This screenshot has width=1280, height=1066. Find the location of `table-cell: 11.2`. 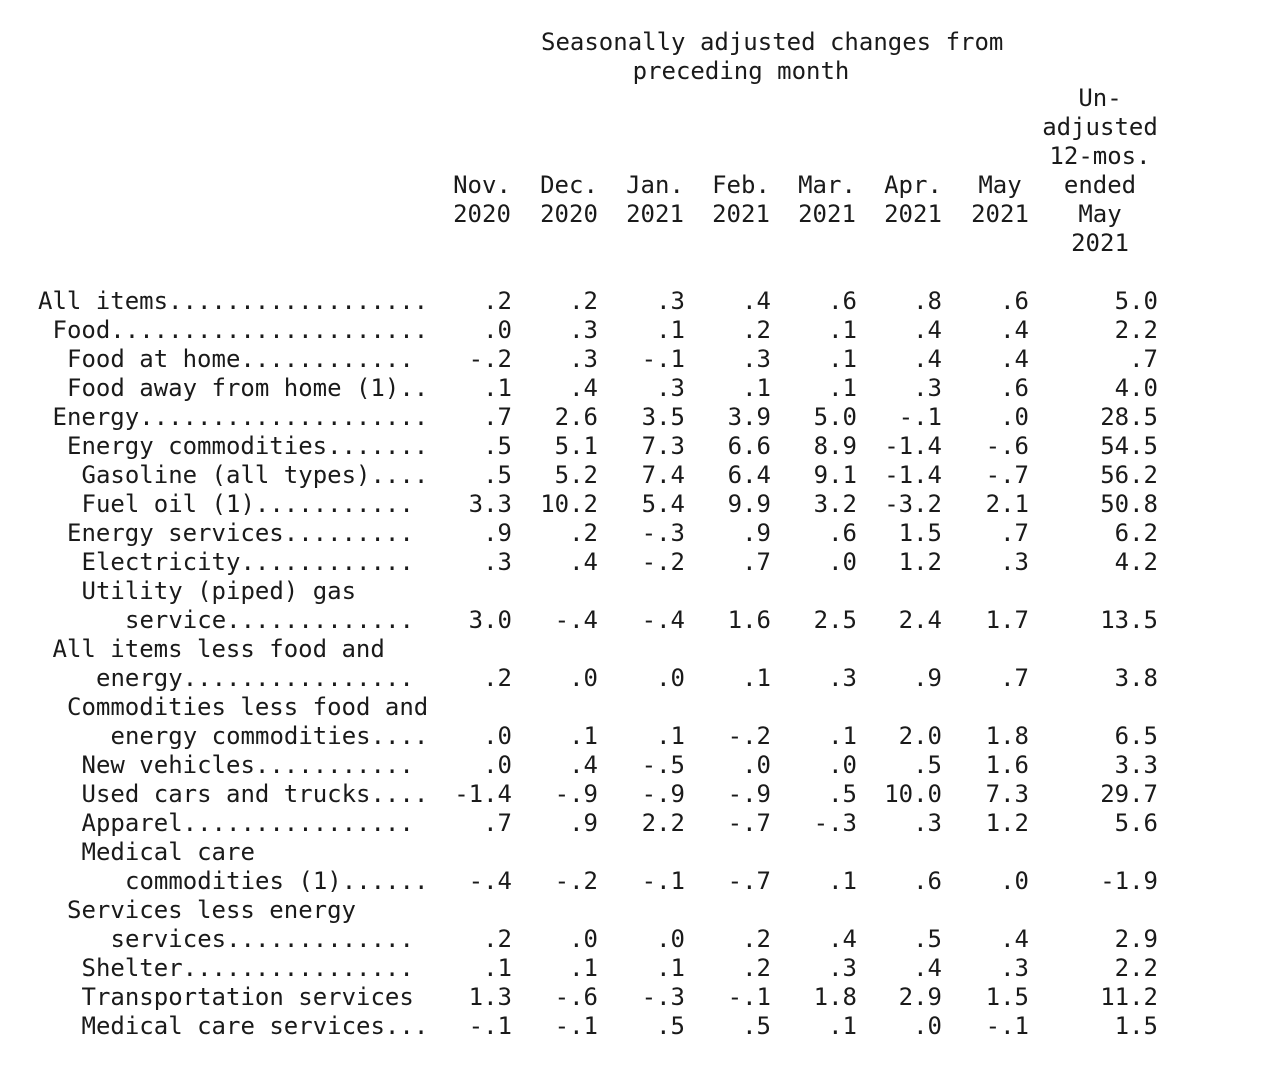

table-cell: 11.2 is located at coordinates (1129, 996).